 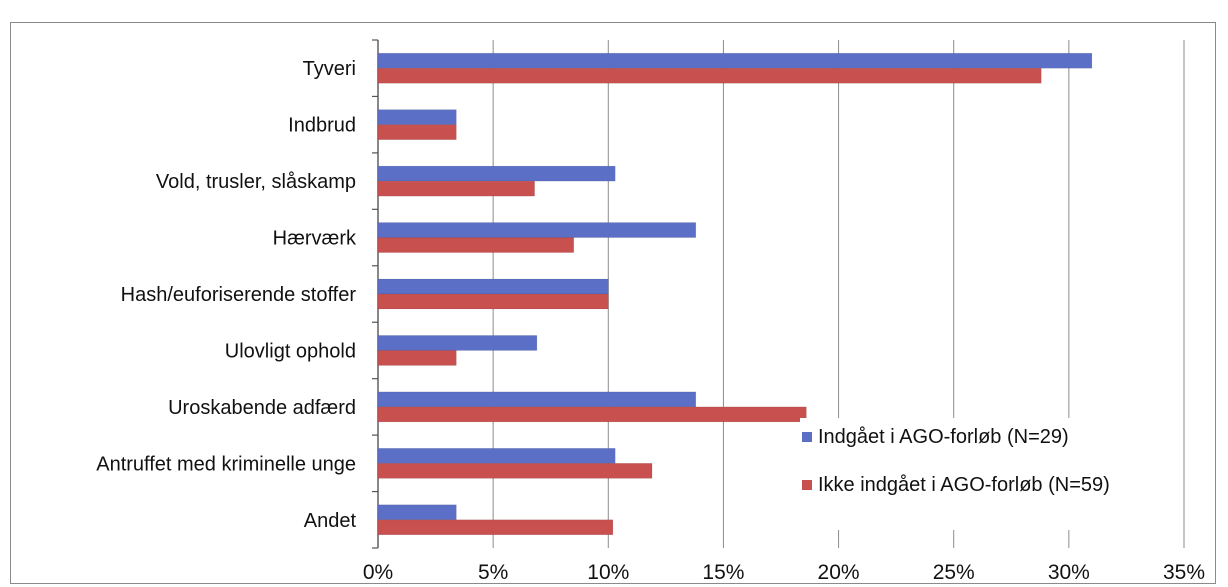 What do you see at coordinates (723, 572) in the screenshot?
I see `x-tick-label-3: 15%` at bounding box center [723, 572].